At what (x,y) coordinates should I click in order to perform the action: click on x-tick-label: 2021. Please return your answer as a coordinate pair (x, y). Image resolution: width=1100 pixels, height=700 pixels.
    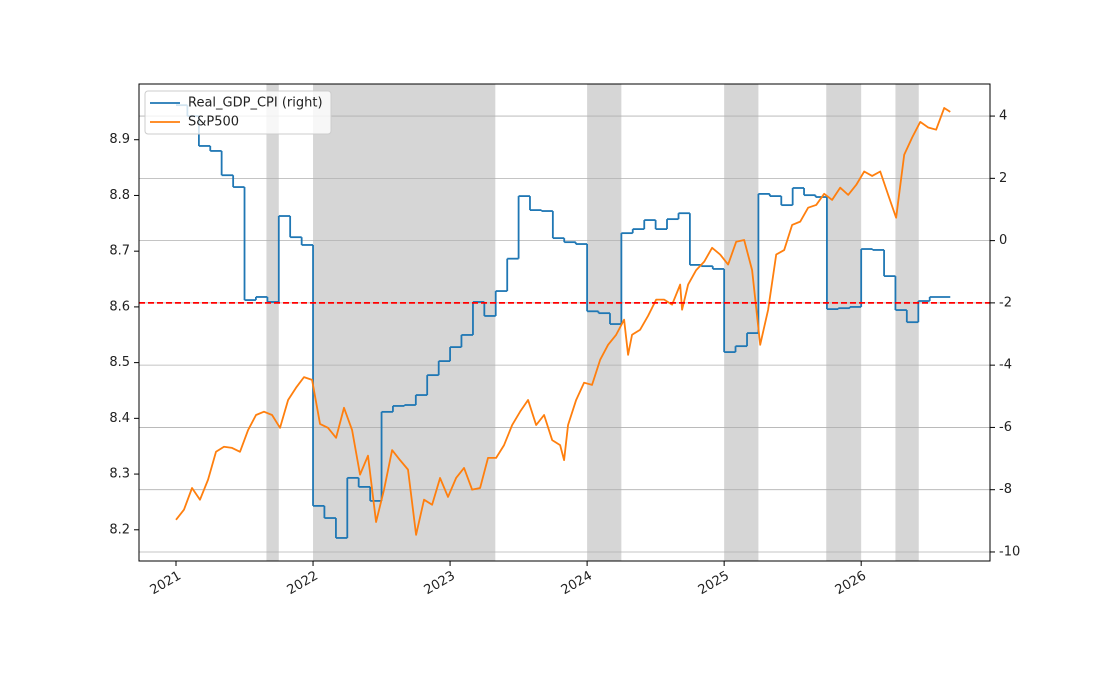
    Looking at the image, I should click on (166, 584).